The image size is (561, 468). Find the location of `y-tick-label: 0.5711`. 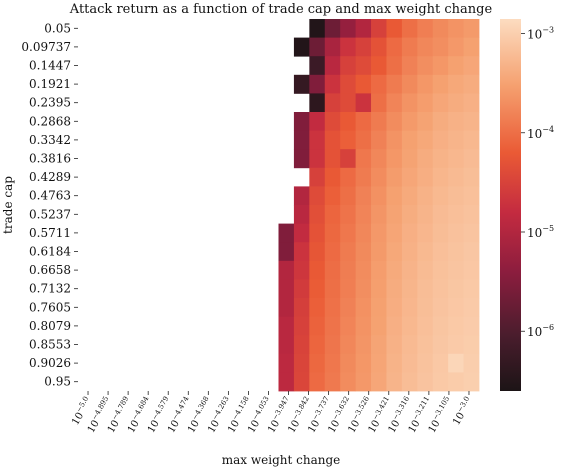

y-tick-label: 0.5711 is located at coordinates (50, 233).